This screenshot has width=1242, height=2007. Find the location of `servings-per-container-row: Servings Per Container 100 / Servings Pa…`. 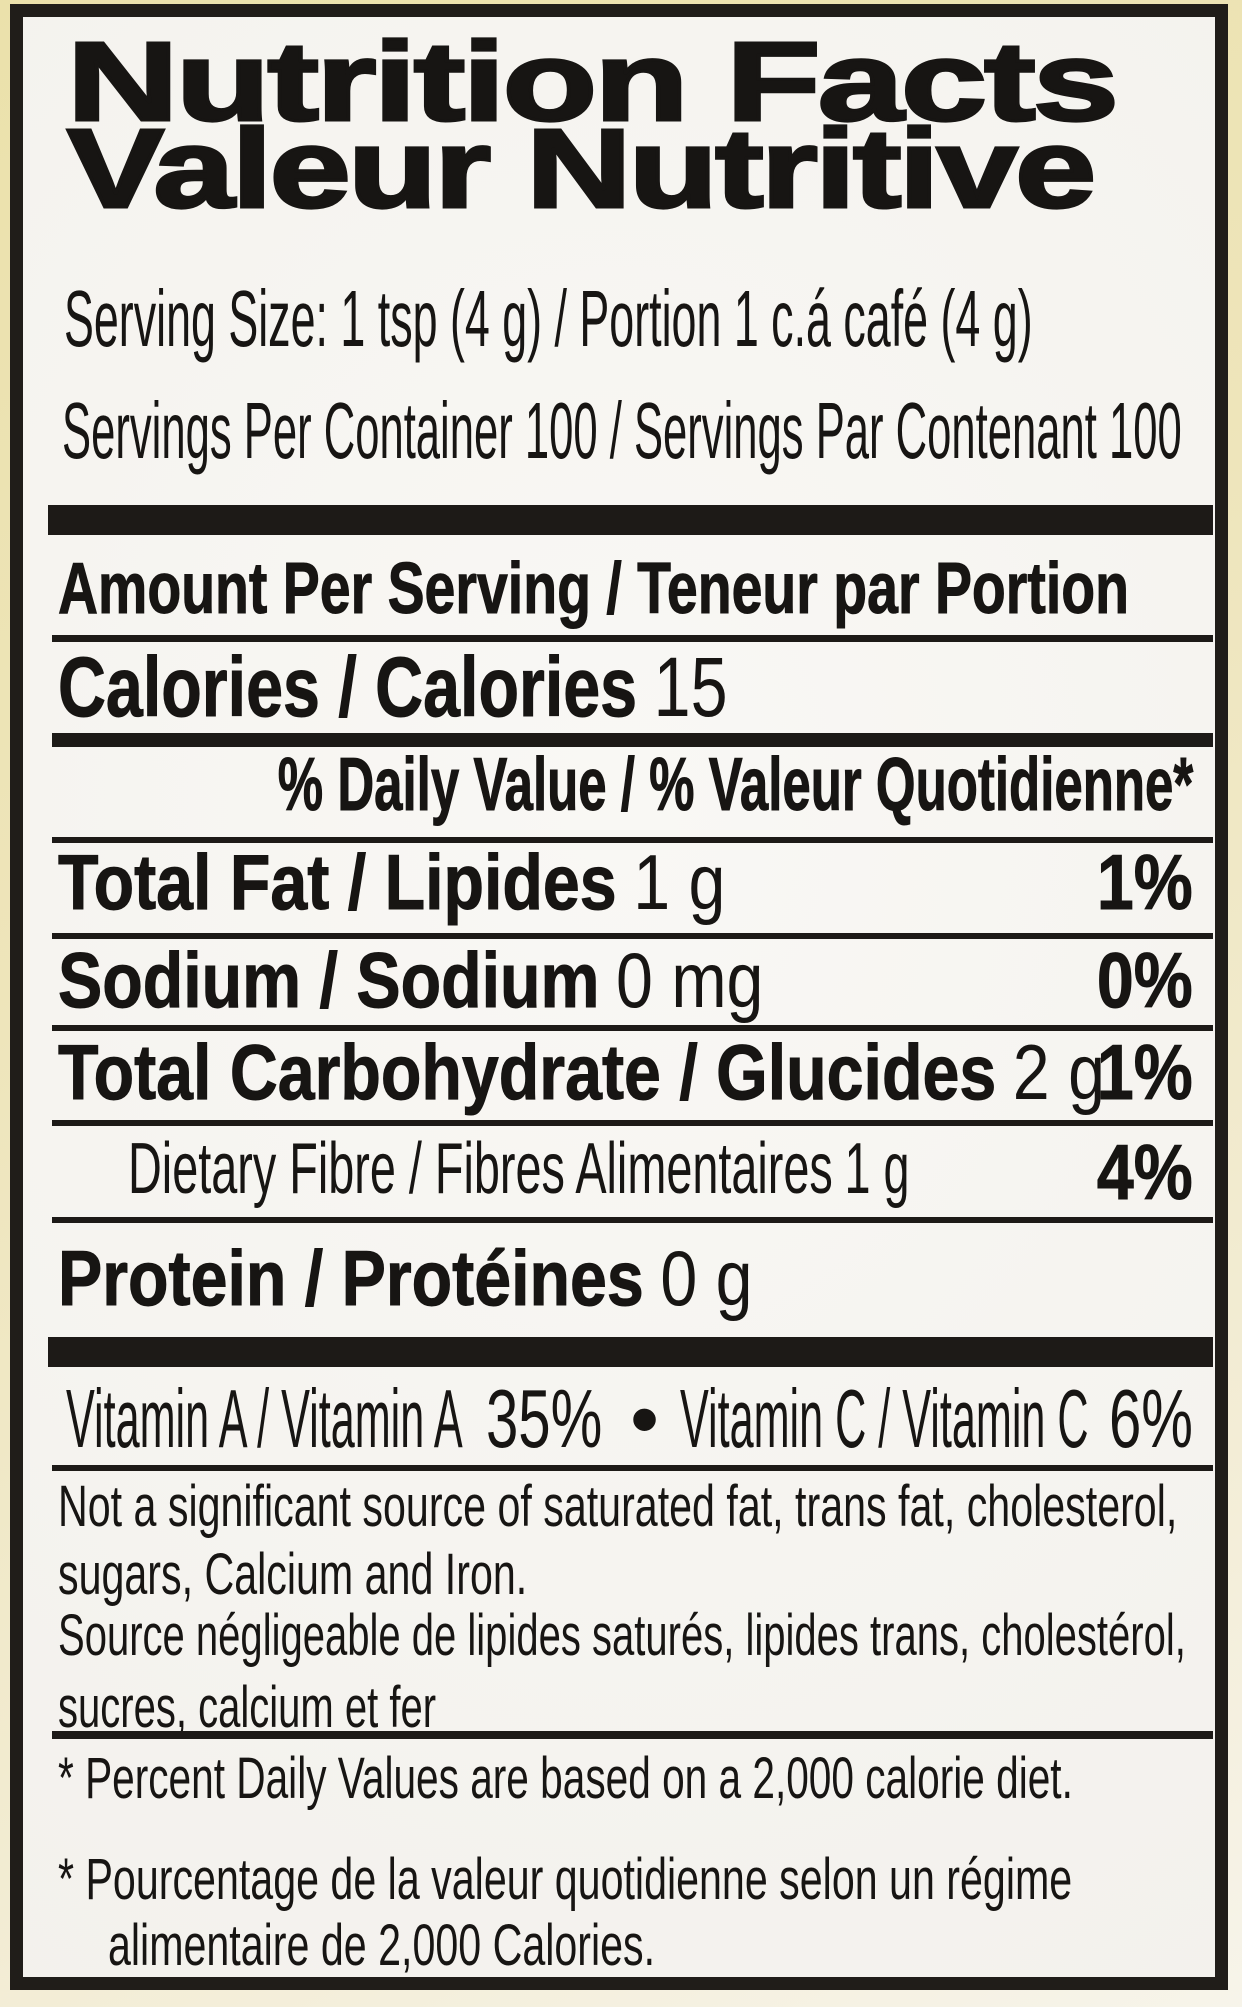

servings-per-container-row: Servings Per Container 100 / Servings Pa… is located at coordinates (625, 434).